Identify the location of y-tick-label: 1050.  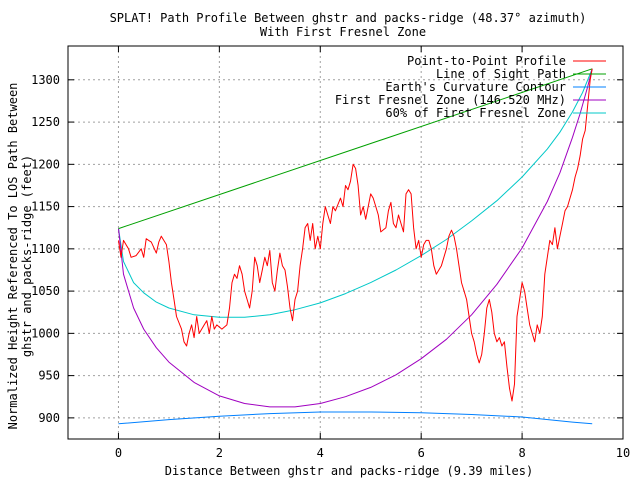
(45, 291).